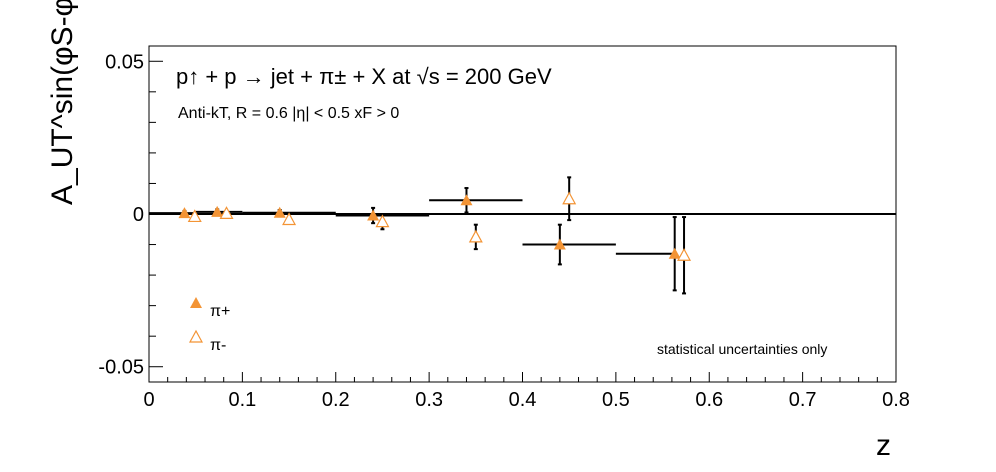 This screenshot has height=472, width=996. What do you see at coordinates (709, 400) in the screenshot?
I see `x-tick-label: 0.6` at bounding box center [709, 400].